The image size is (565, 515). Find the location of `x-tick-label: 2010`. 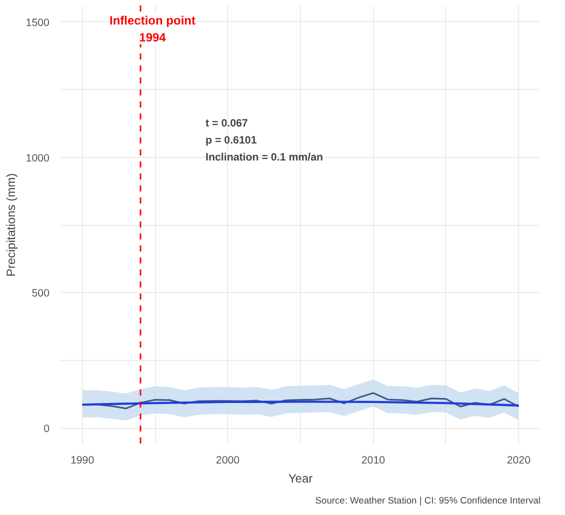

x-tick-label: 2010 is located at coordinates (373, 460).